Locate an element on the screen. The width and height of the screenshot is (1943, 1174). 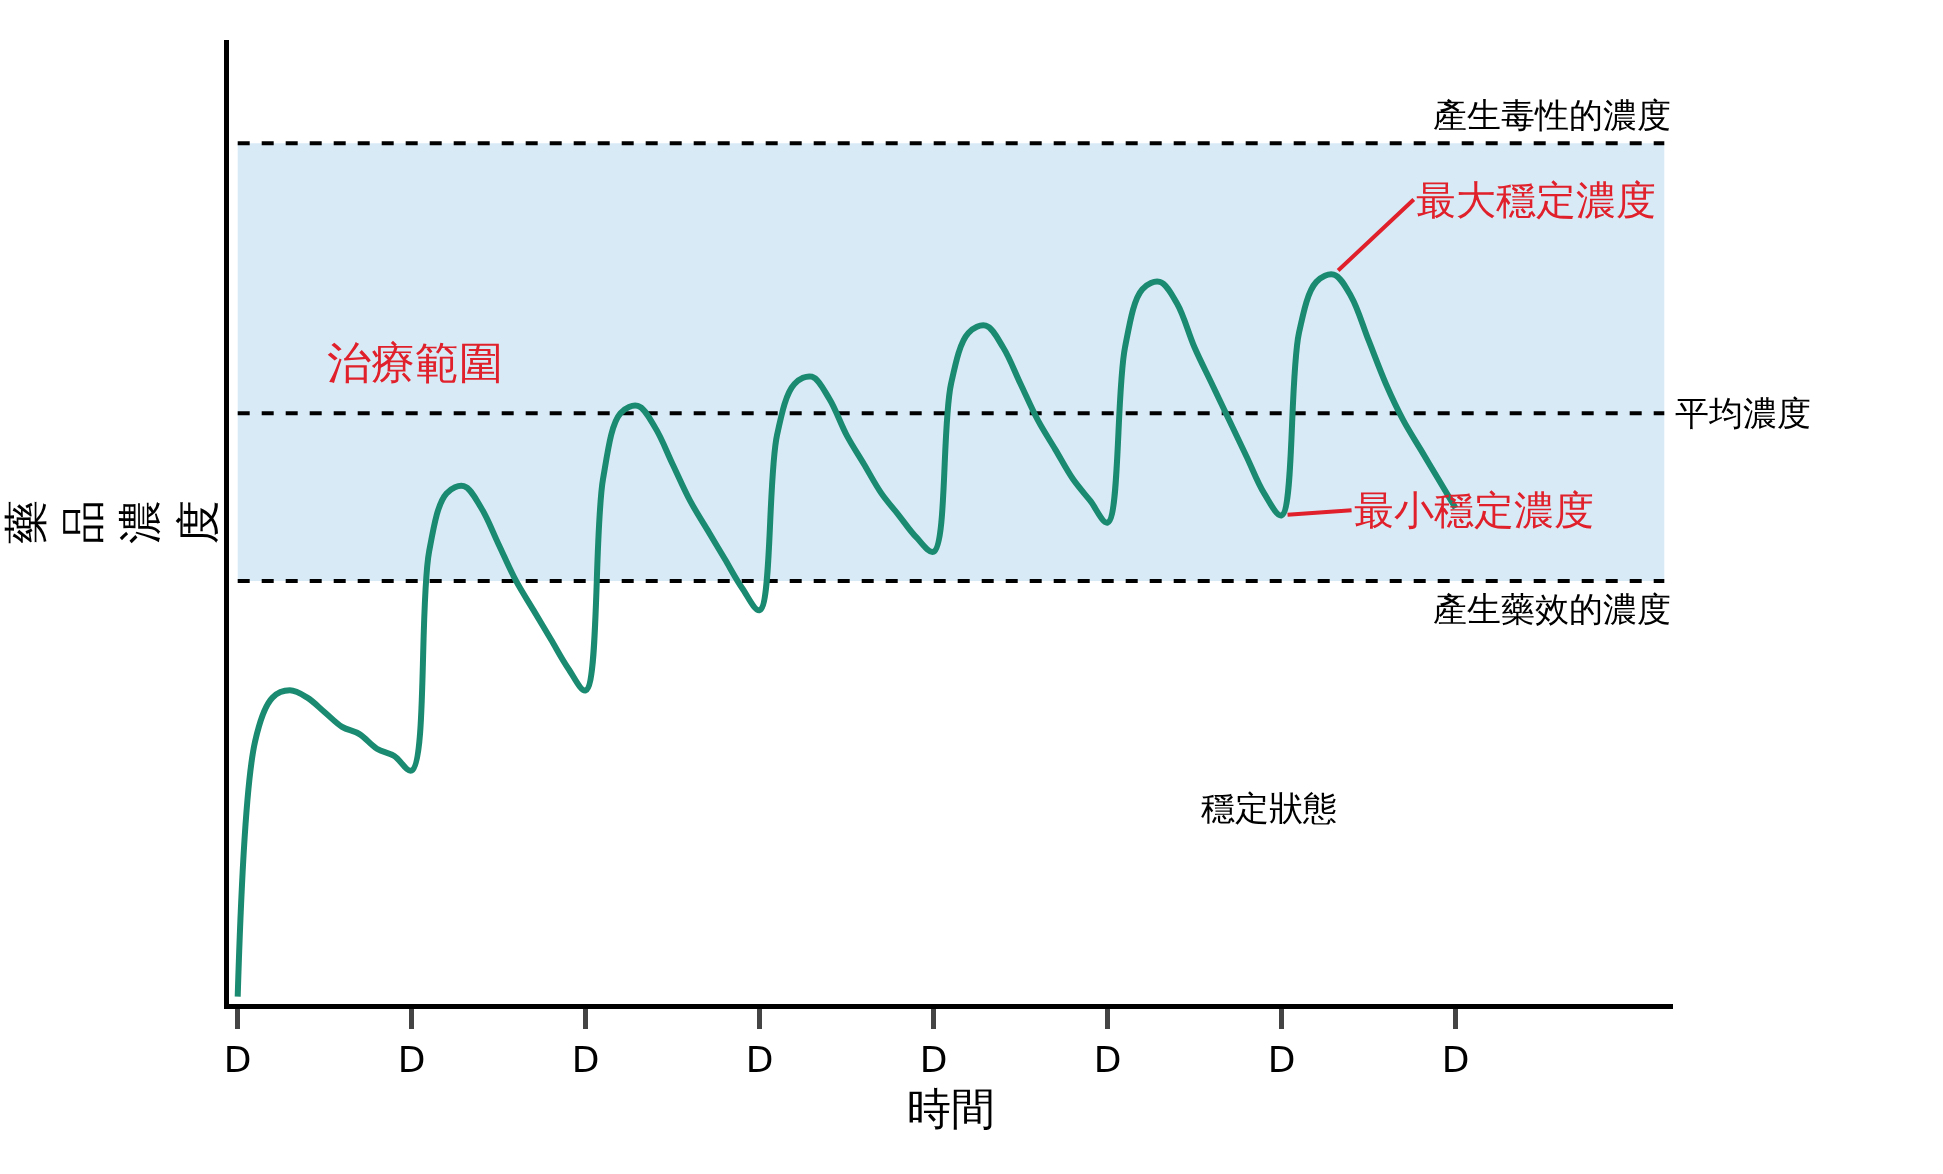
ref-line-label: 產生毒性的濃度 is located at coordinates (1552, 115).